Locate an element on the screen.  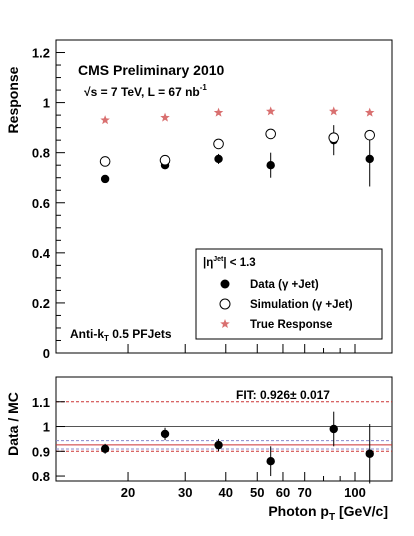
response-axis-label: Response is located at coordinates (13, 99).